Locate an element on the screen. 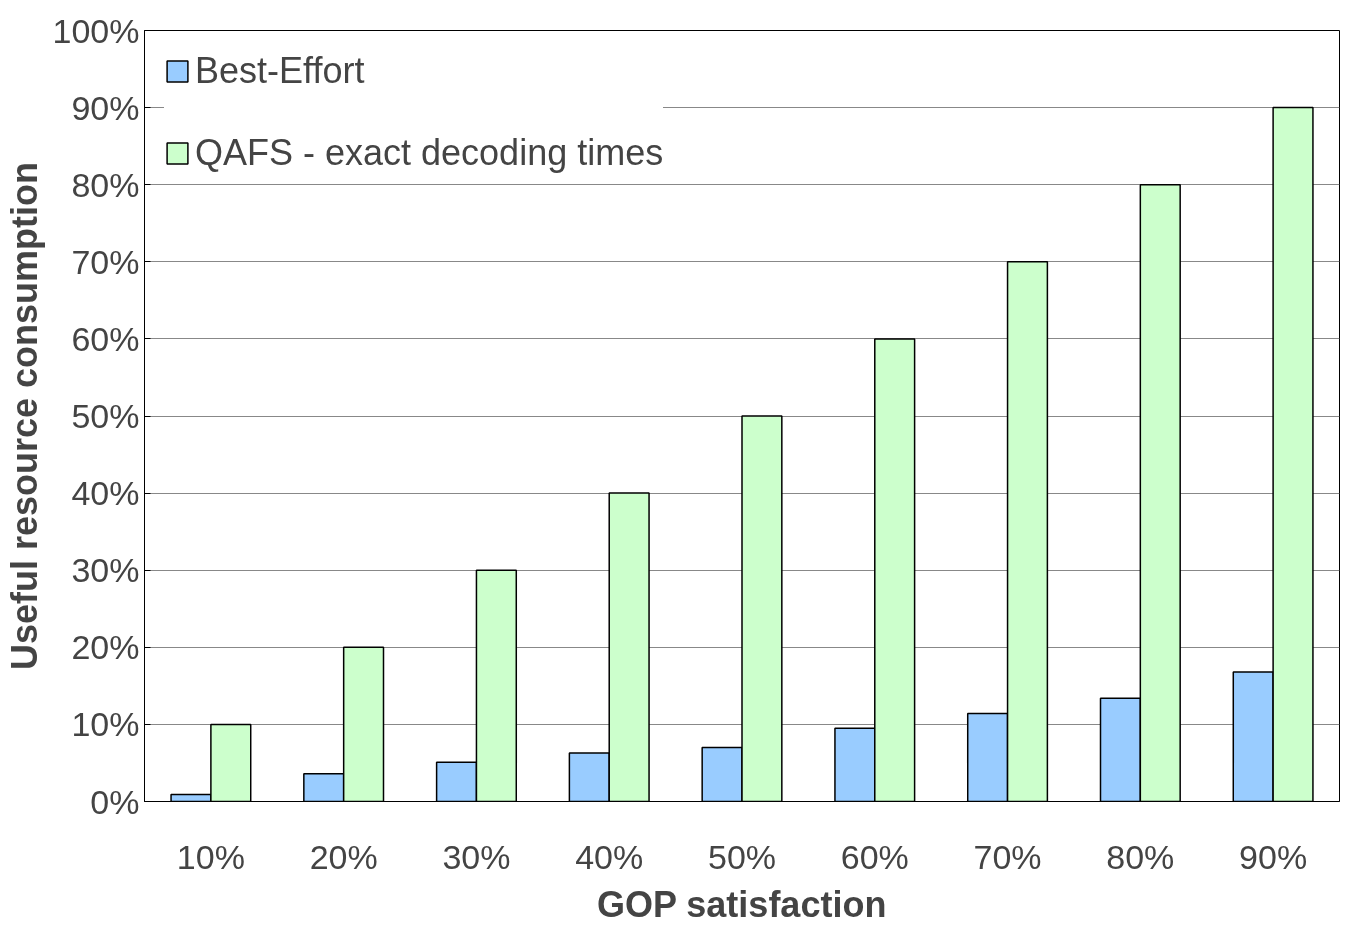  y-tick-label: 90% is located at coordinates (105, 107).